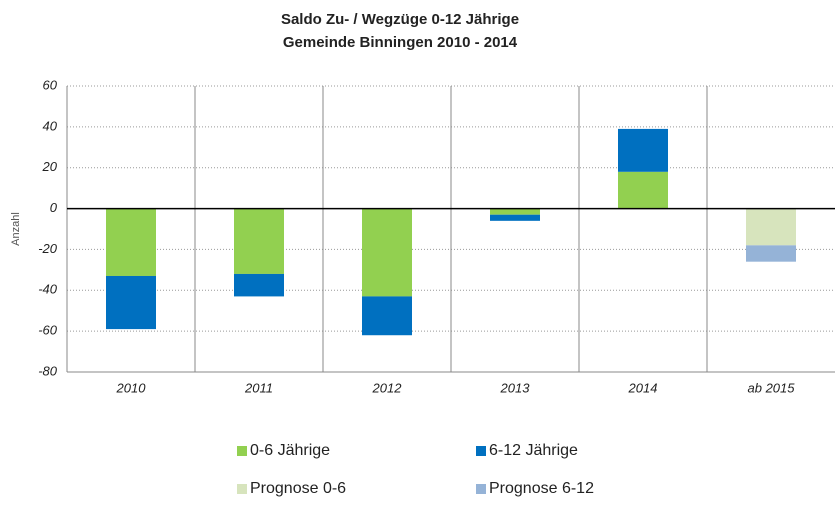 This screenshot has height=505, width=836. I want to click on y-tick-label: 0, so click(54, 207).